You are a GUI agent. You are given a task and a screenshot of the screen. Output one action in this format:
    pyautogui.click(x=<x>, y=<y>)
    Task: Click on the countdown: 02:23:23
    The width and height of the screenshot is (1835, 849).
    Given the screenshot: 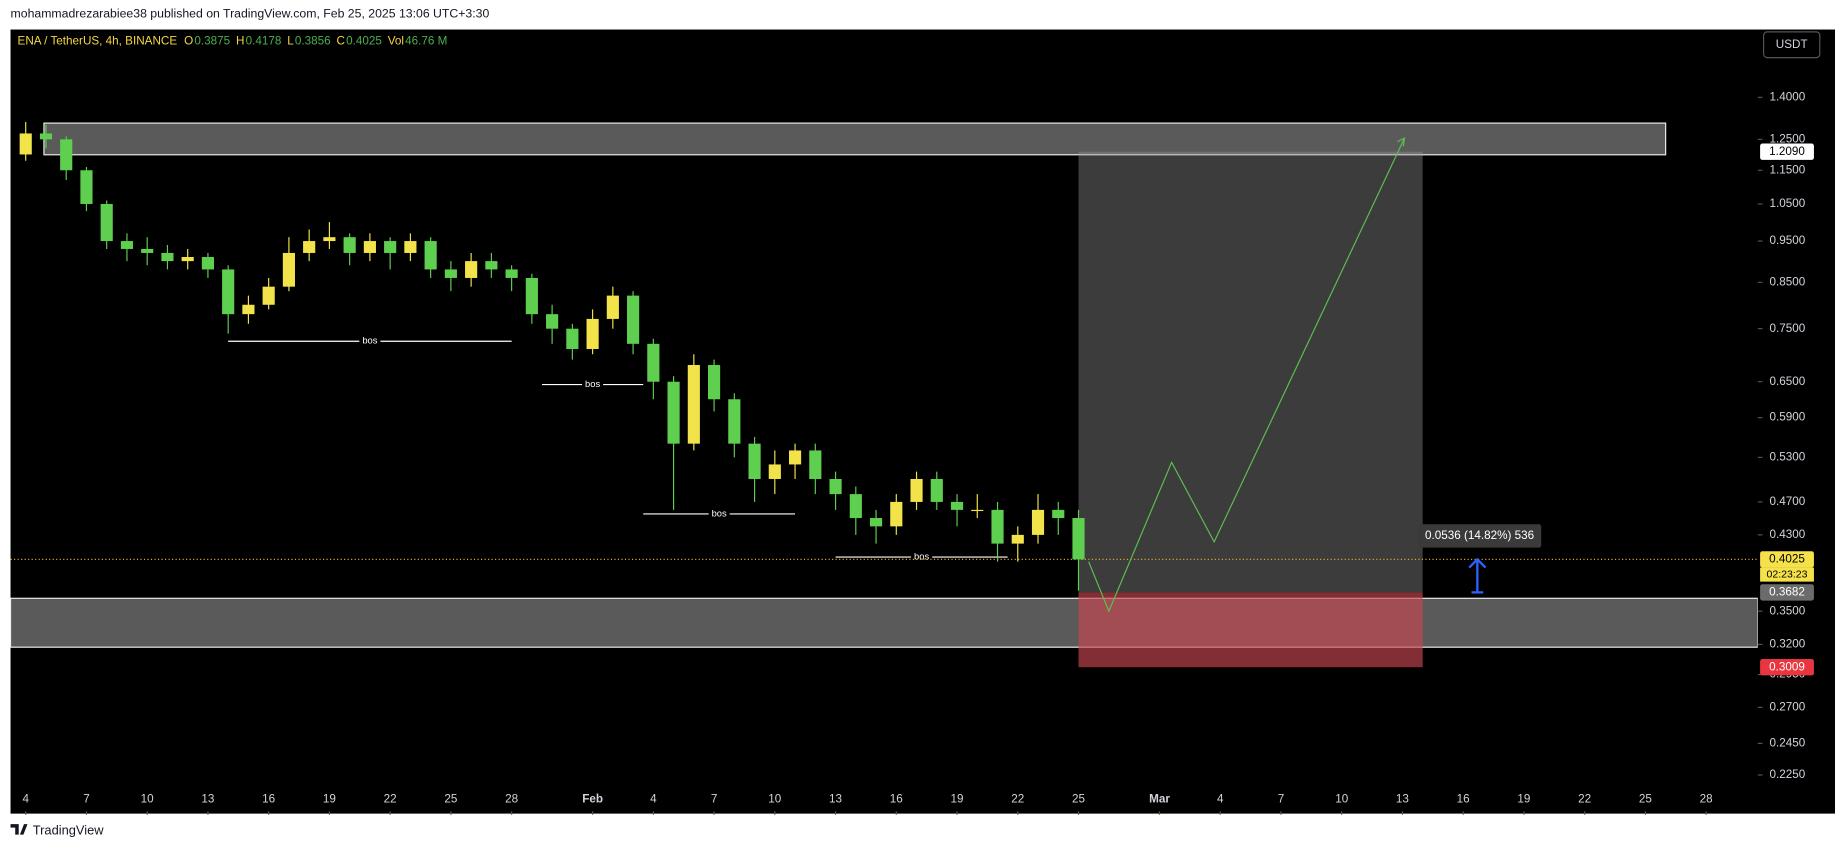 What is the action you would take?
    pyautogui.click(x=1787, y=574)
    